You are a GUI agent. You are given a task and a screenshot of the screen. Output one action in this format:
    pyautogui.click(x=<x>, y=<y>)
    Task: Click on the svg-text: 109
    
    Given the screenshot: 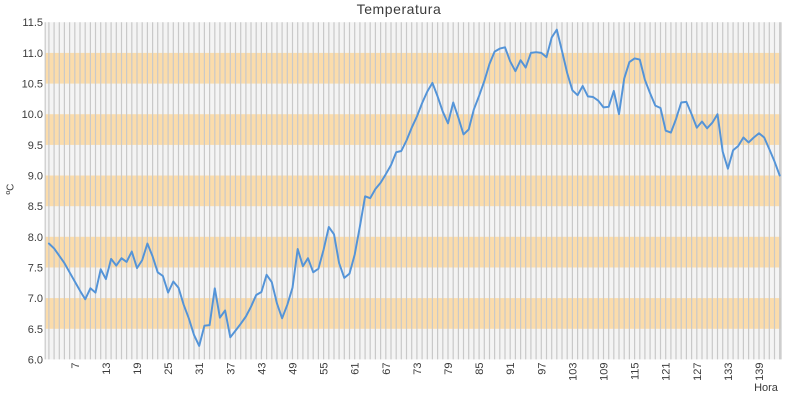 What is the action you would take?
    pyautogui.click(x=605, y=372)
    